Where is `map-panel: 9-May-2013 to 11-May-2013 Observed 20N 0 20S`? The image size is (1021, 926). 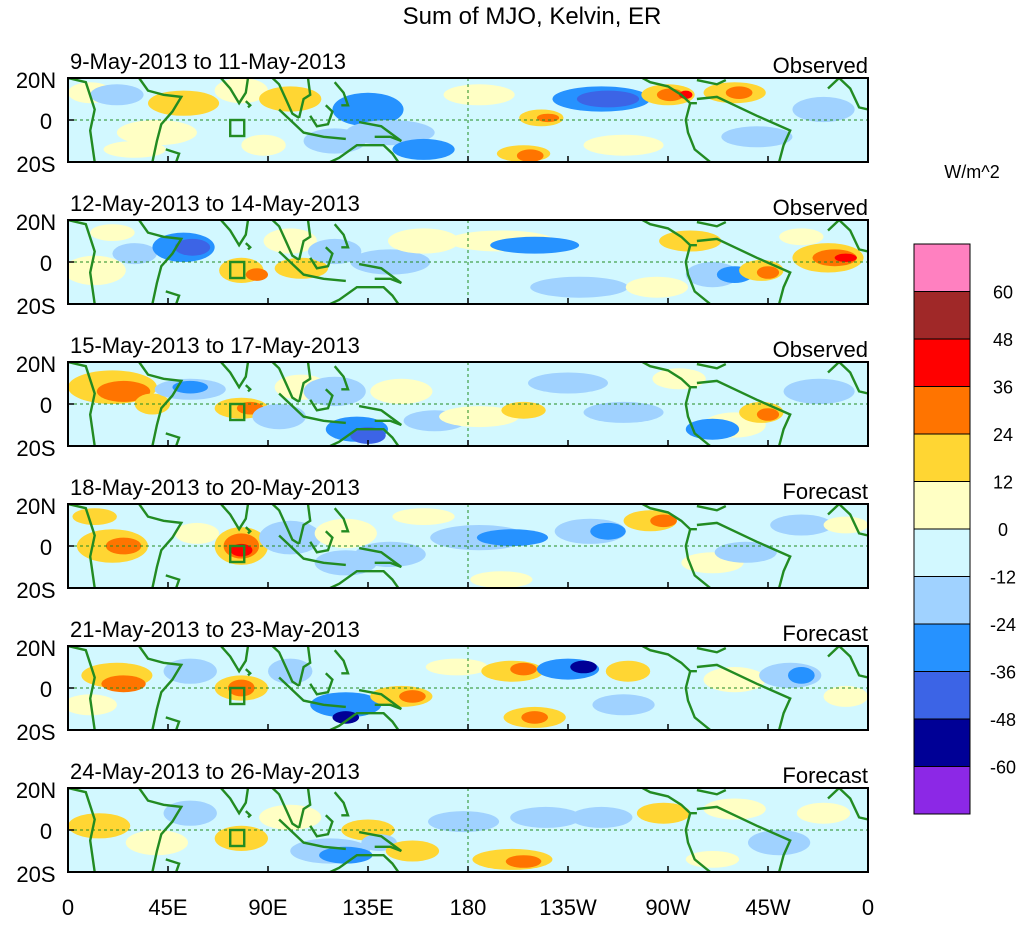 map-panel: 9-May-2013 to 11-May-2013 Observed 20N 0 20S is located at coordinates (442, 113).